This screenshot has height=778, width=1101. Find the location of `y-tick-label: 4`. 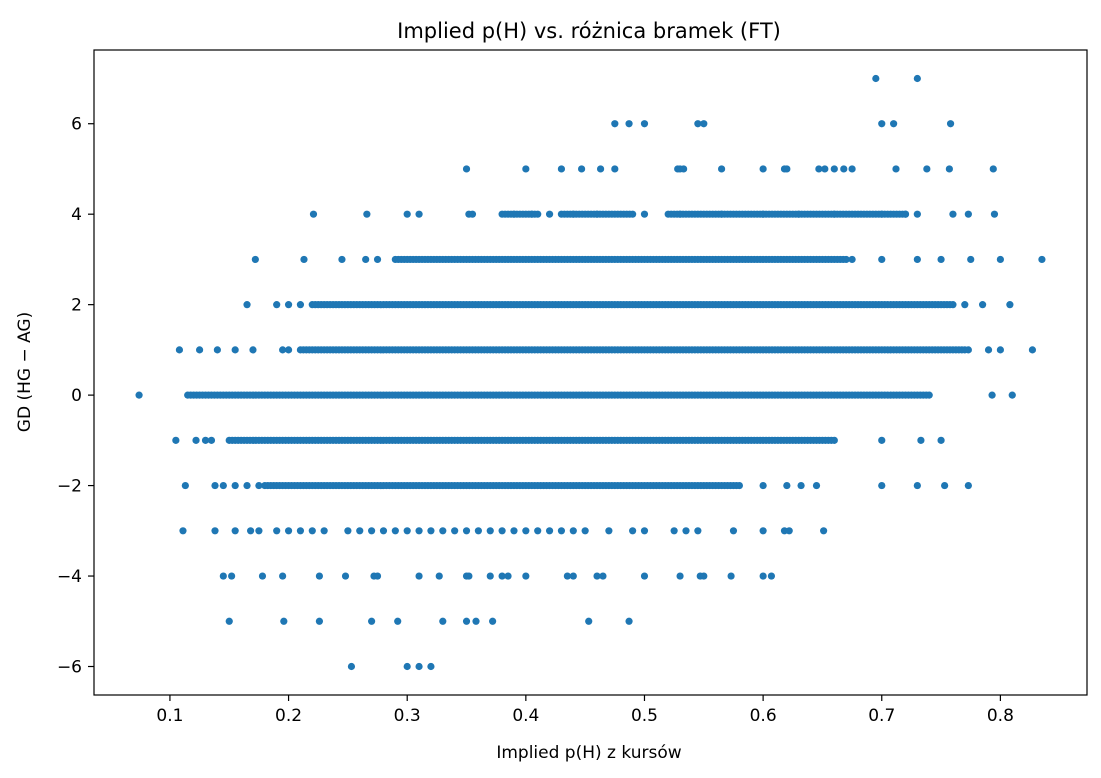

y-tick-label: 4 is located at coordinates (76, 215).